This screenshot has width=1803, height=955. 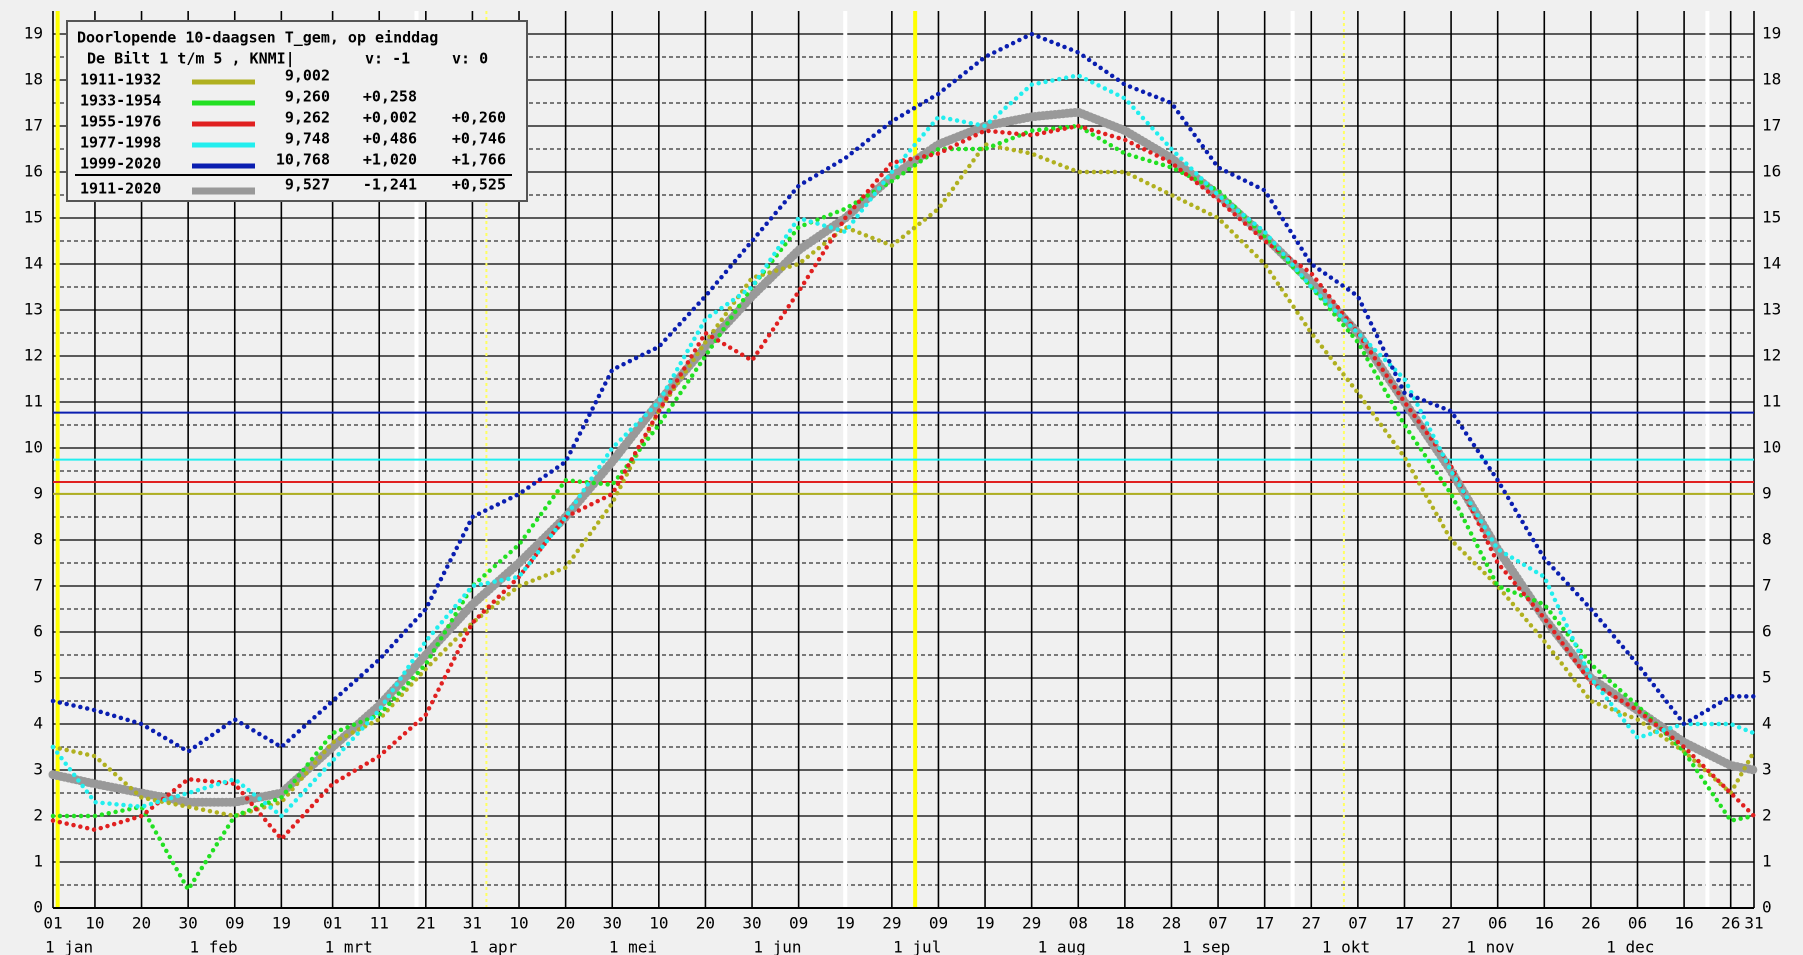 I want to click on x-tick-label: 16, so click(x=1544, y=923).